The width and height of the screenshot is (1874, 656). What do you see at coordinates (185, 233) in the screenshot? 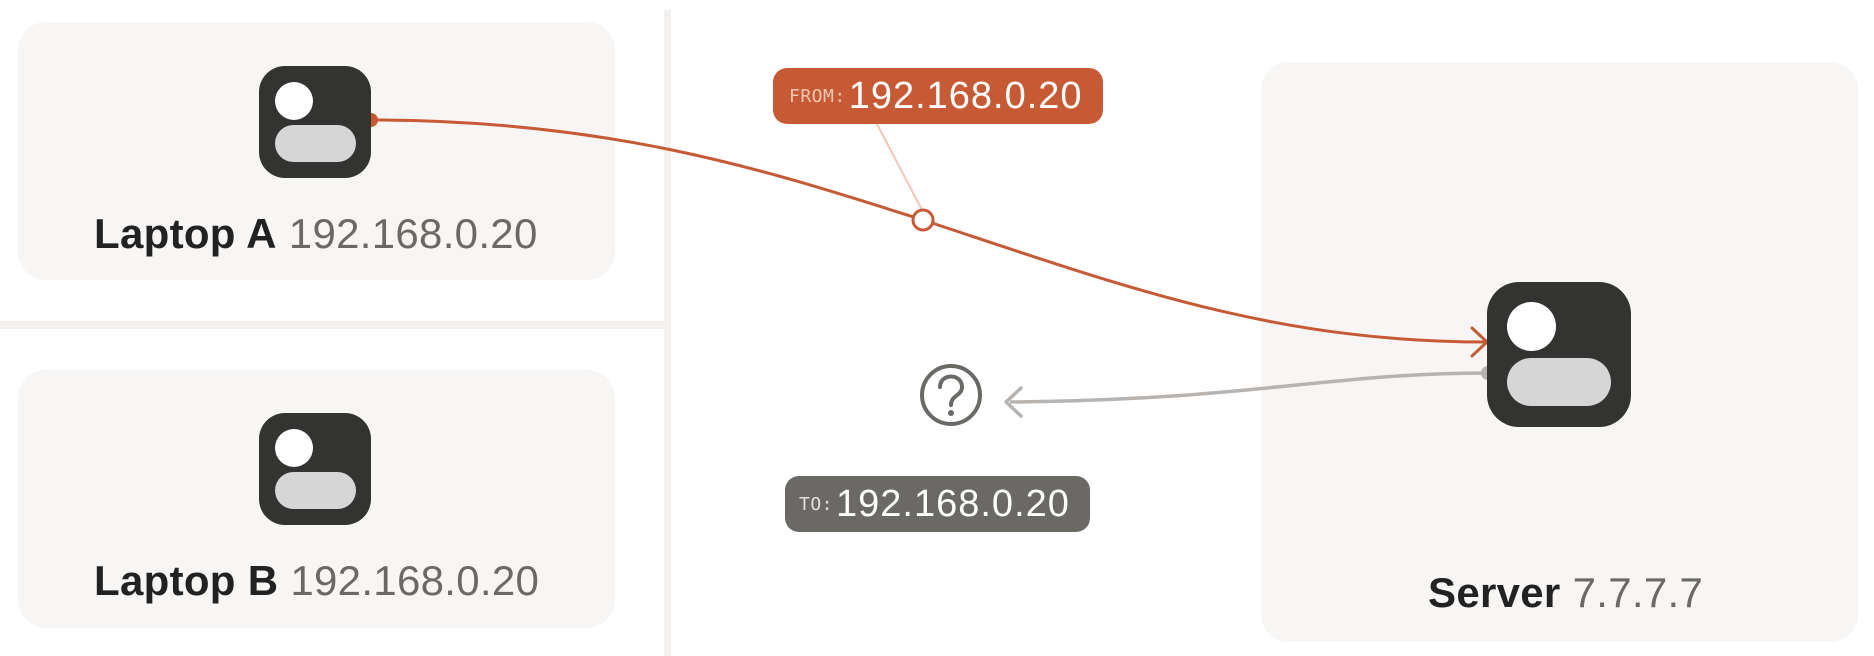
I see `laptop-a-name: Laptop A` at bounding box center [185, 233].